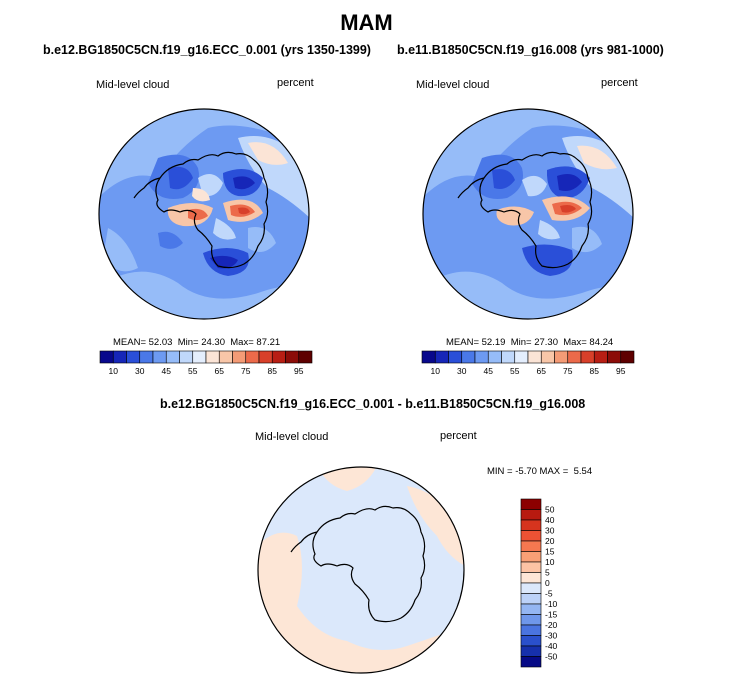 The image size is (733, 679). I want to click on panel3-colorbar-tick: -10, so click(551, 604).